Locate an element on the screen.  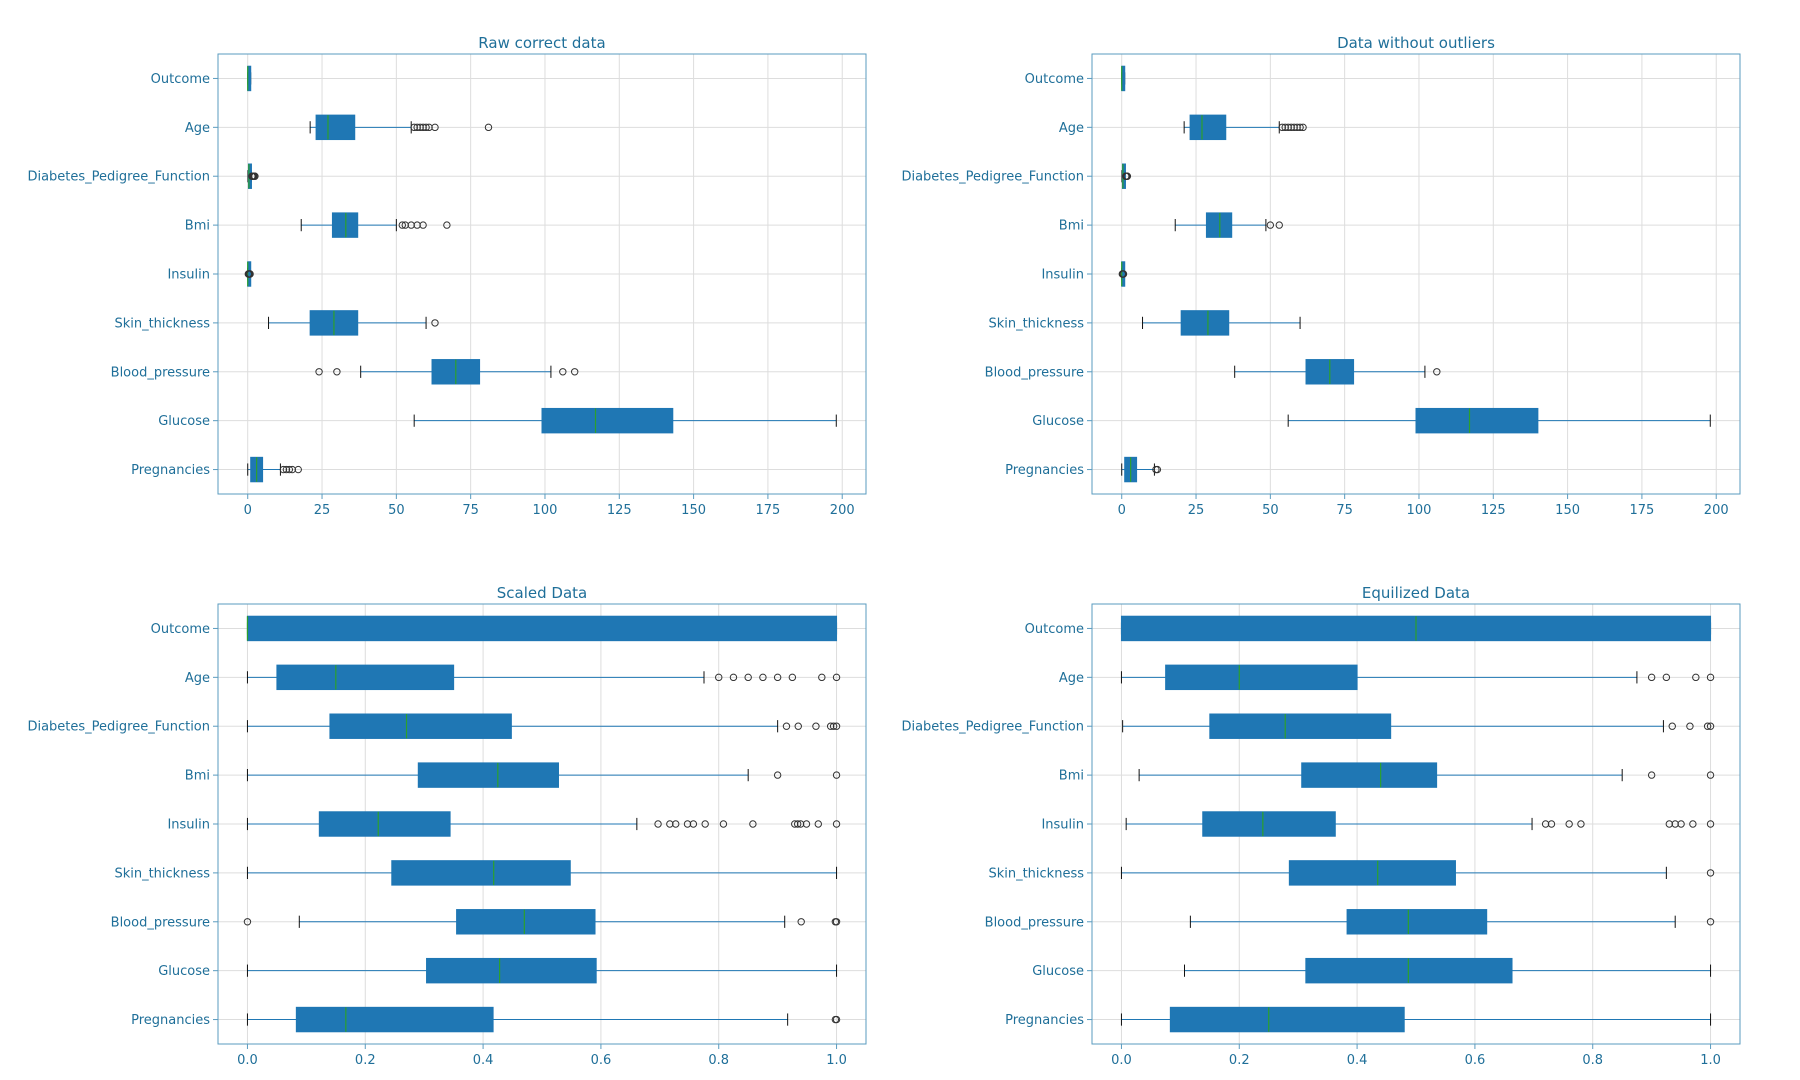
chart-title: Data without outliers is located at coordinates (1416, 43).